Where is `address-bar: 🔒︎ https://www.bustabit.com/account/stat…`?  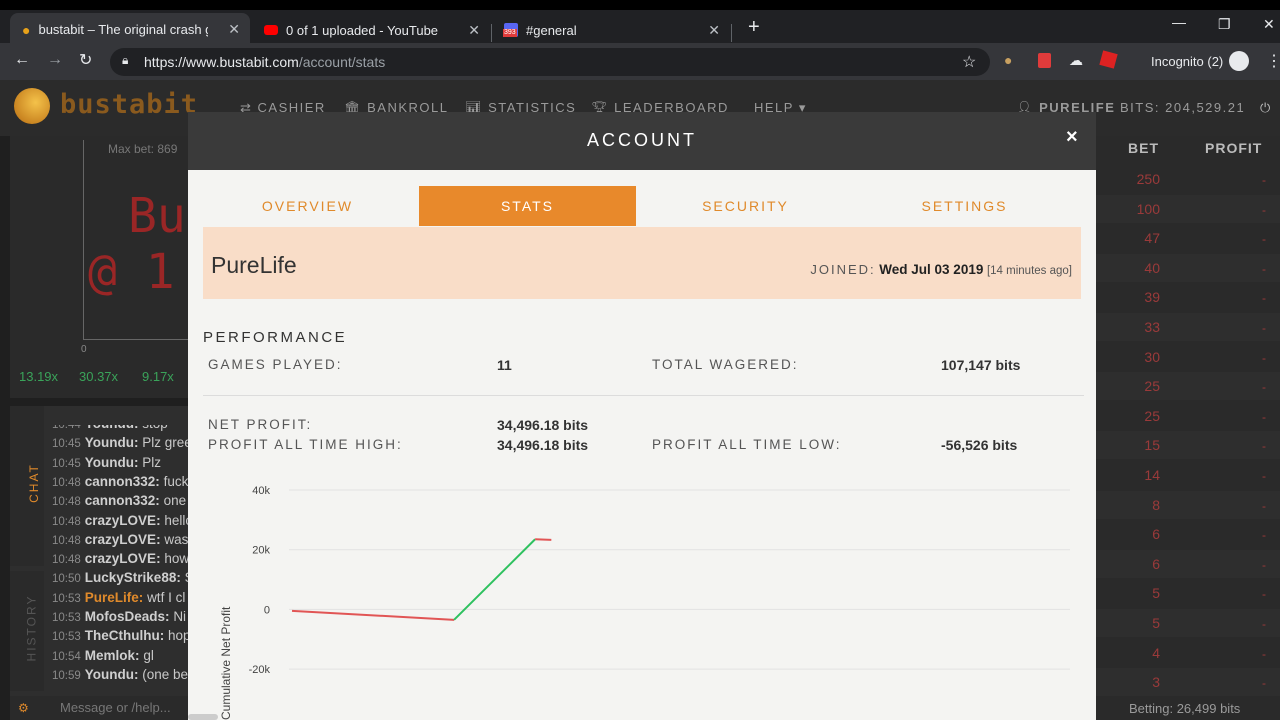
address-bar: 🔒︎ https://www.bustabit.com/account/stat… is located at coordinates (550, 62).